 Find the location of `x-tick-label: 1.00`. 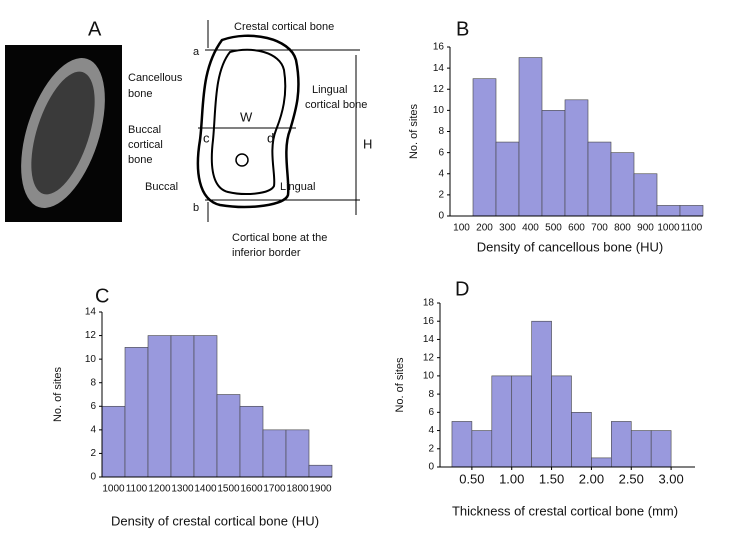

x-tick-label: 1.00 is located at coordinates (511, 478).